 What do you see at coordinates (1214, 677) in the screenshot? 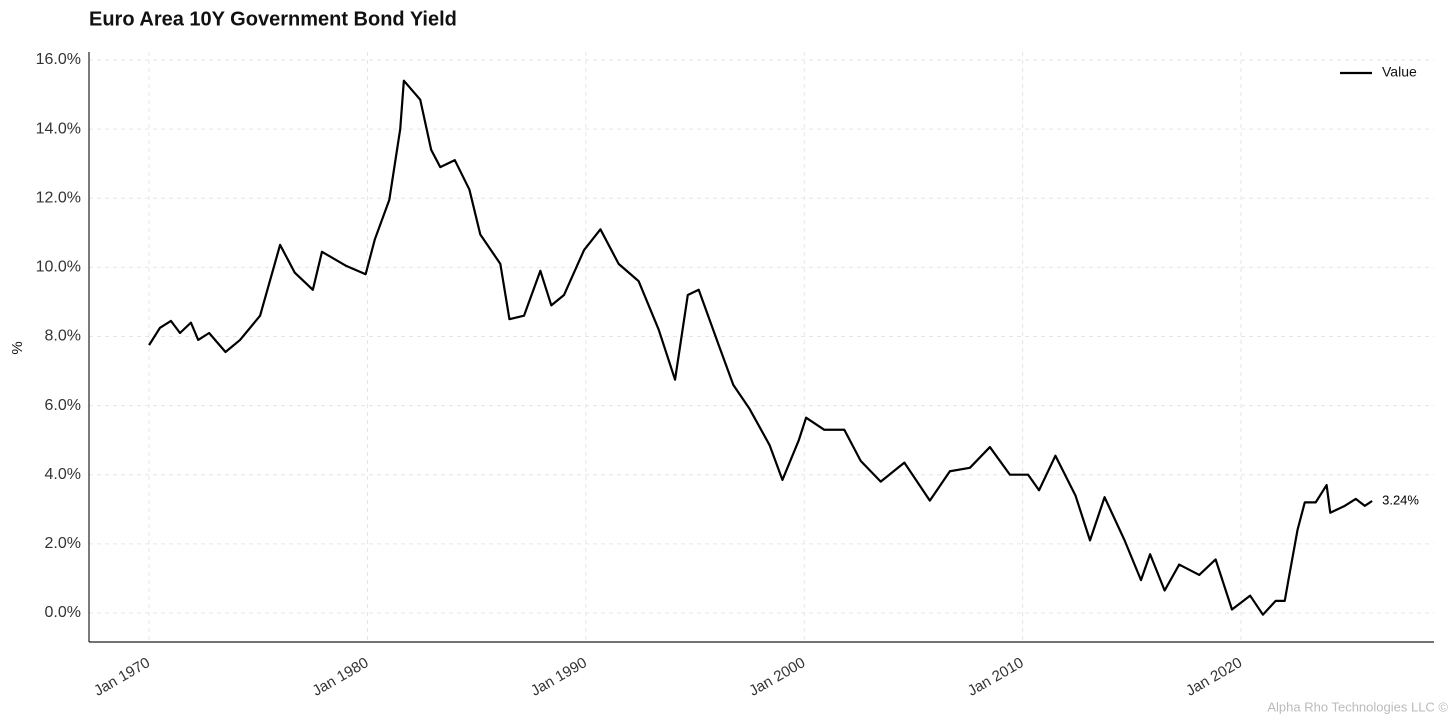
I see `x-tick-label: Jan 2020` at bounding box center [1214, 677].